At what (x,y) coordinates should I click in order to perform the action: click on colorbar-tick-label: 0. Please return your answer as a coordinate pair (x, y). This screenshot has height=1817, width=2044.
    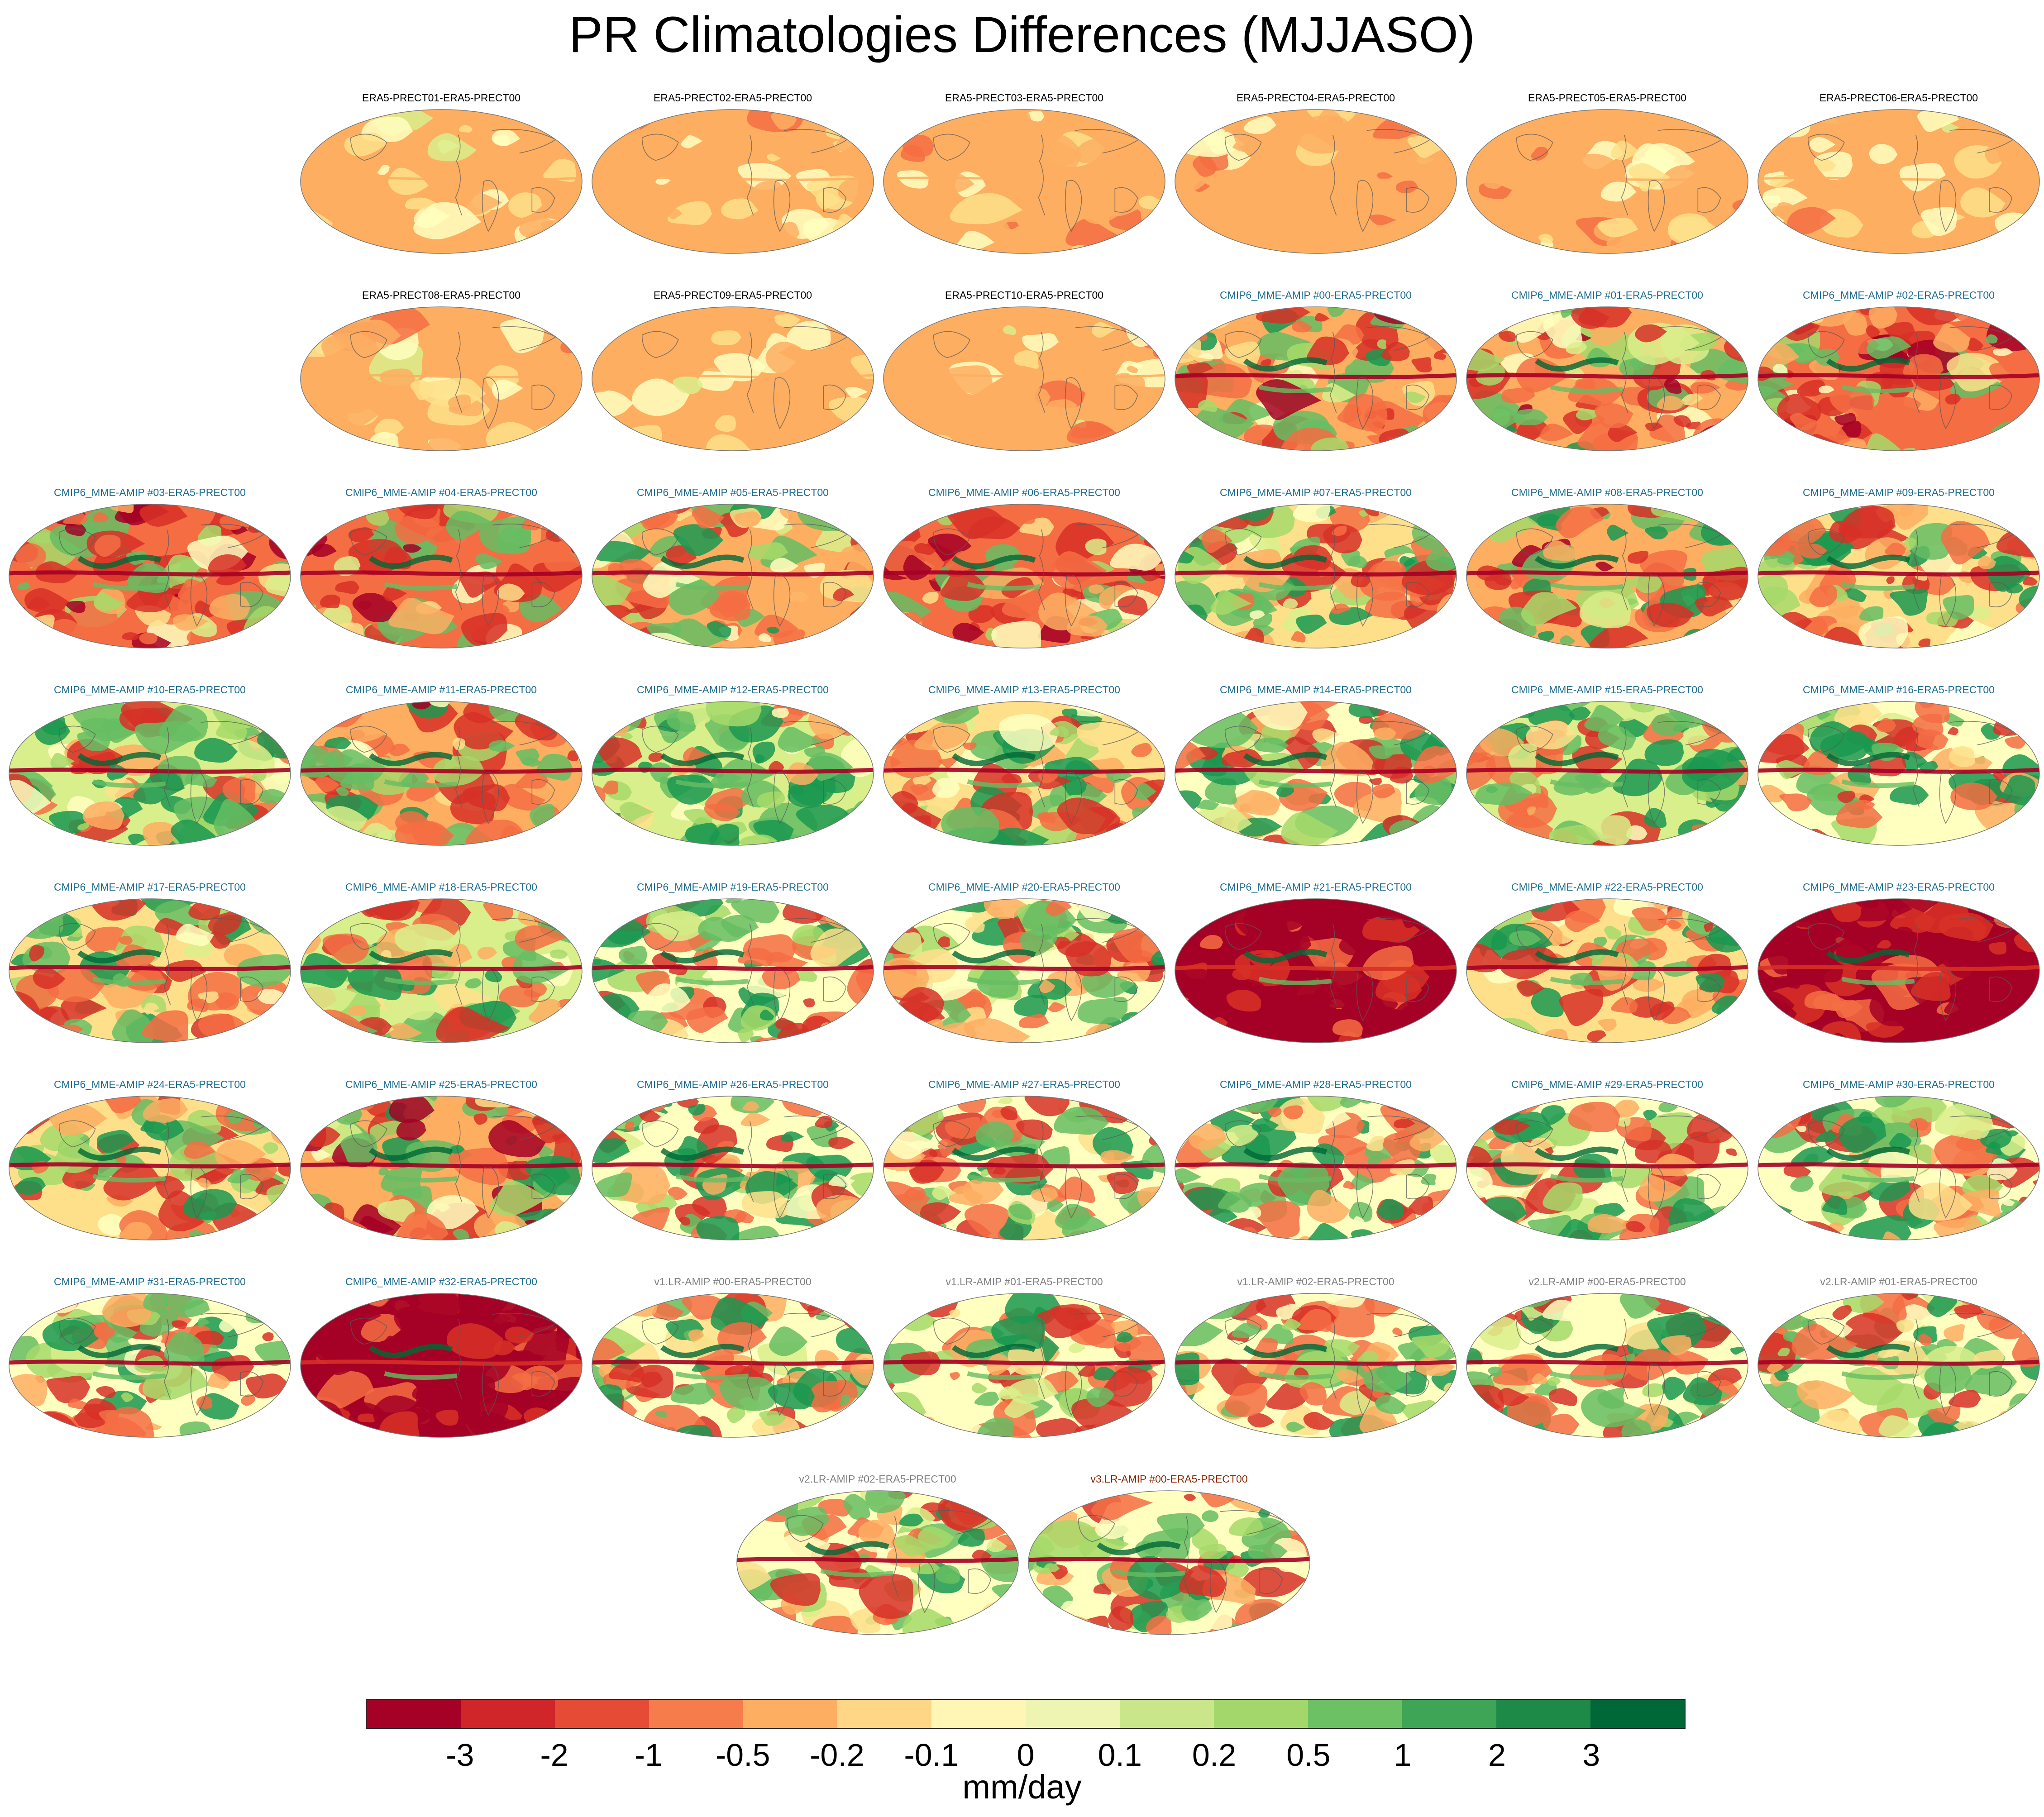
    Looking at the image, I should click on (1026, 1755).